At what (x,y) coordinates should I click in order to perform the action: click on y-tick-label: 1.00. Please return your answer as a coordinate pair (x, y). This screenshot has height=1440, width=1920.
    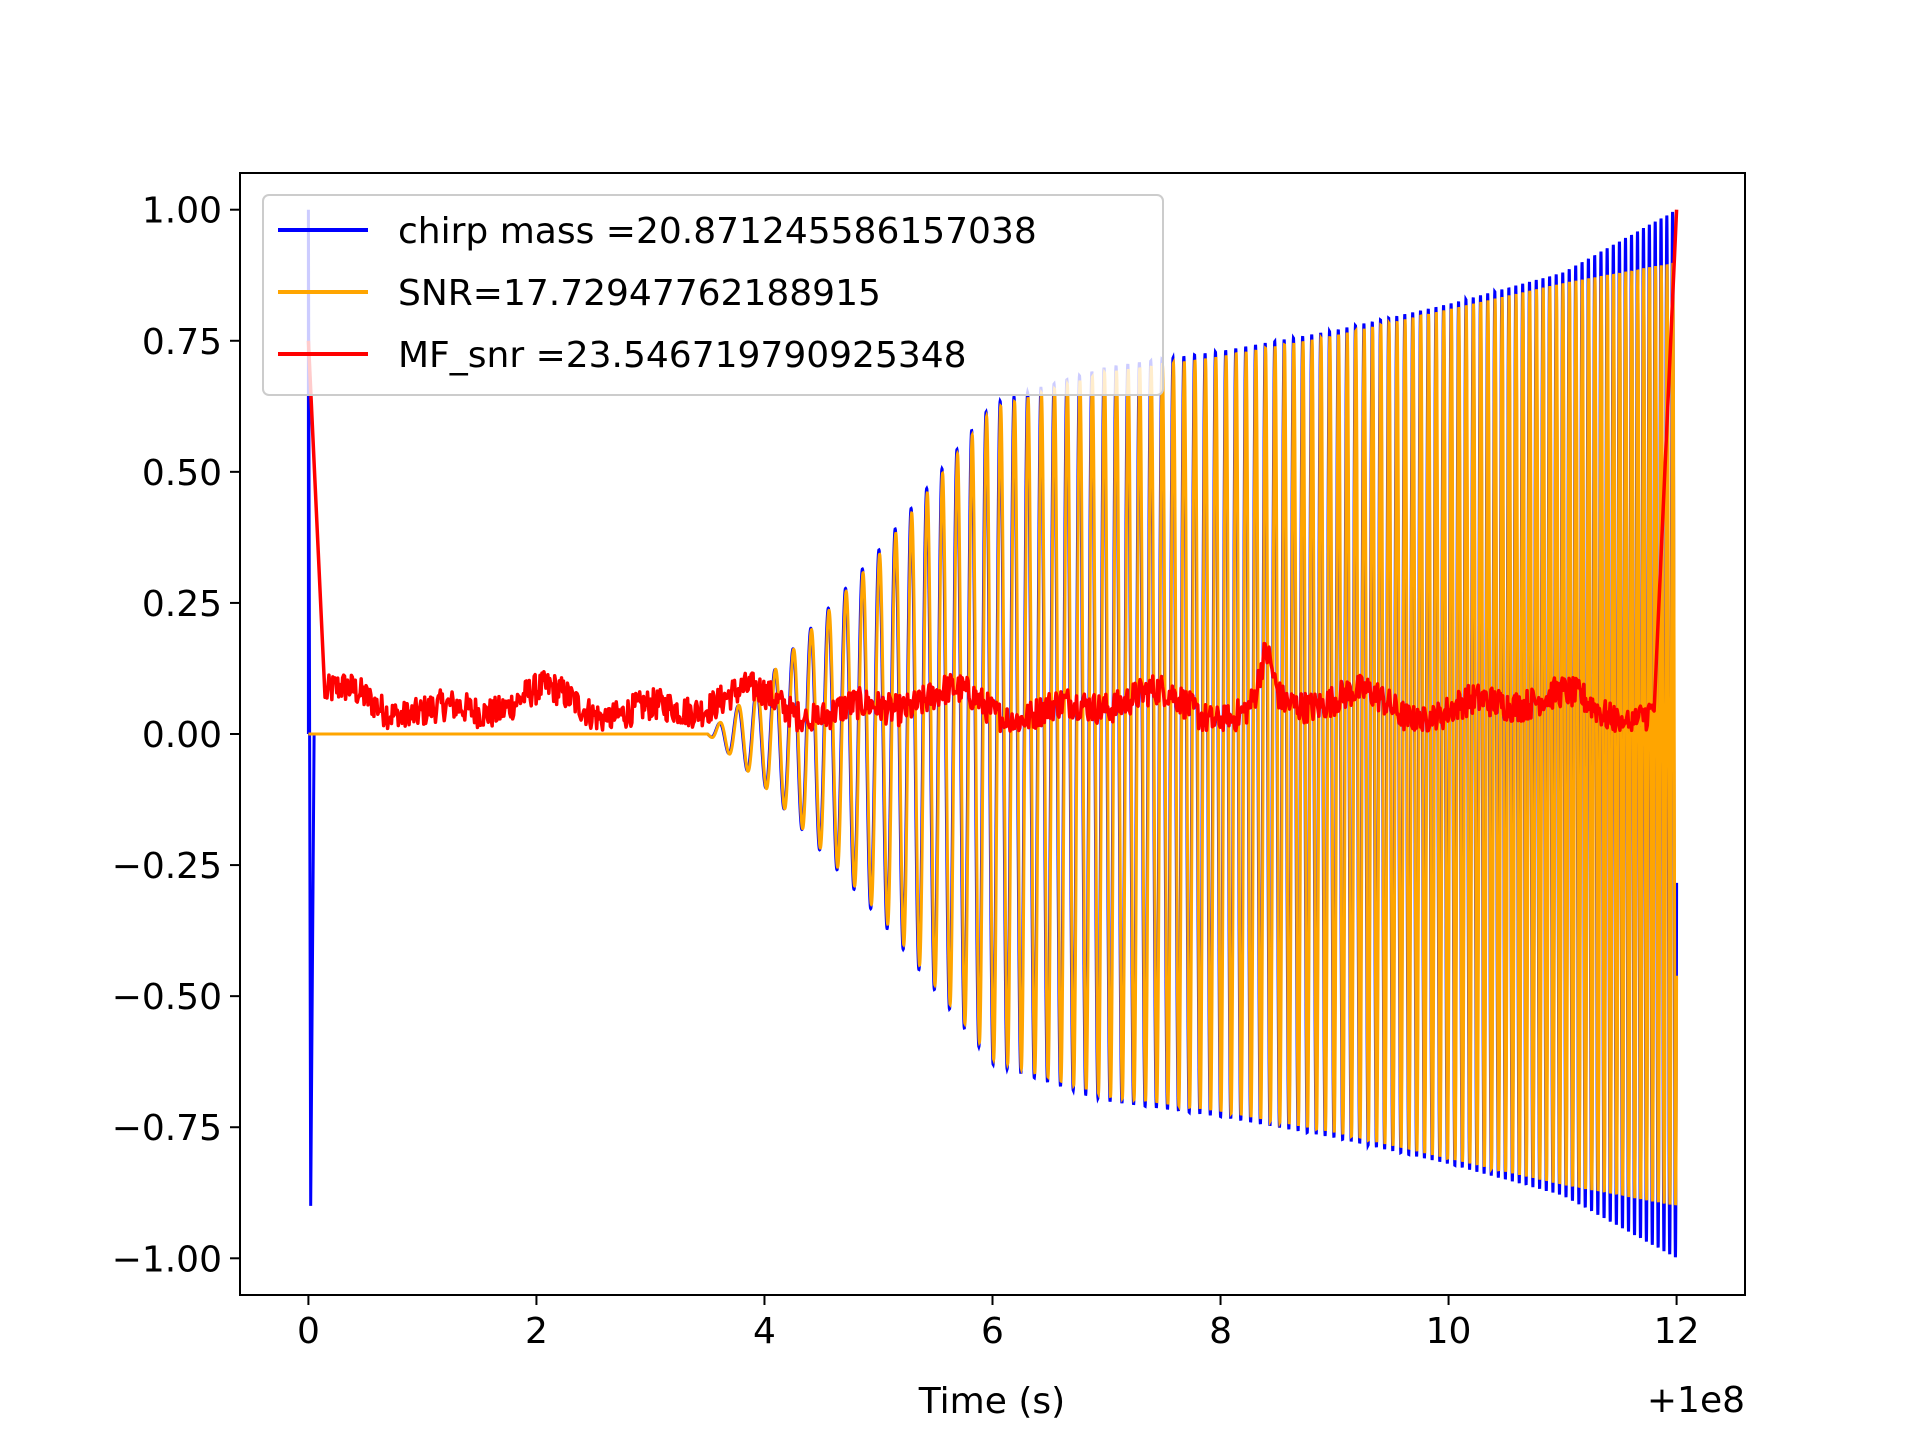
    Looking at the image, I should click on (182, 211).